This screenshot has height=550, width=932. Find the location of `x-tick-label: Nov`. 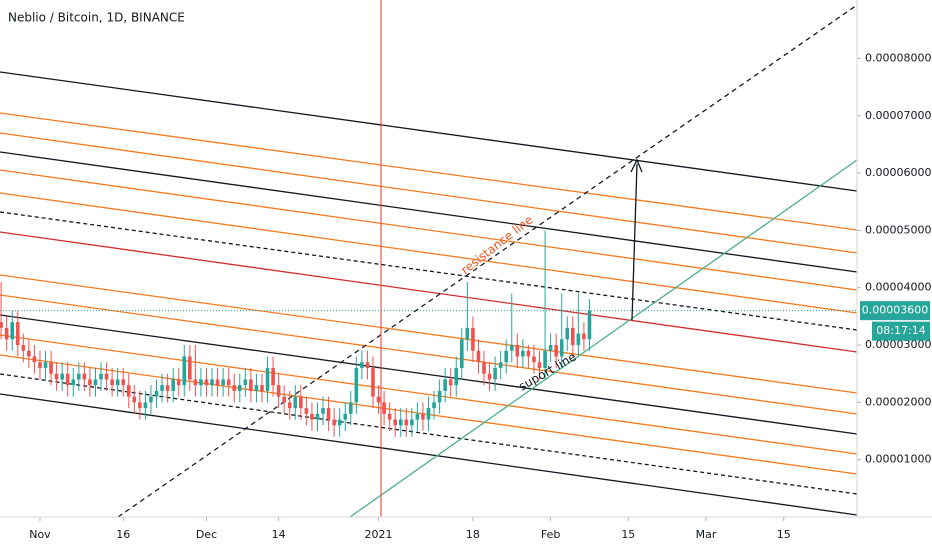

x-tick-label: Nov is located at coordinates (40, 534).